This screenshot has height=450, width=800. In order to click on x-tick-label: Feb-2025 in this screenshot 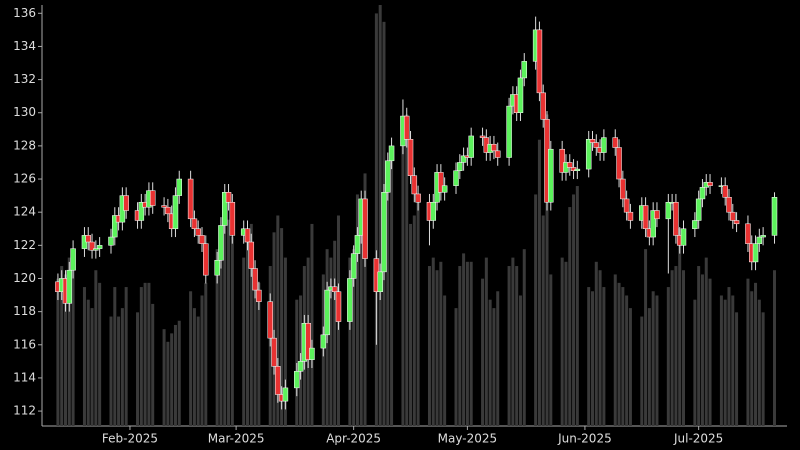, I will do `click(130, 439)`.